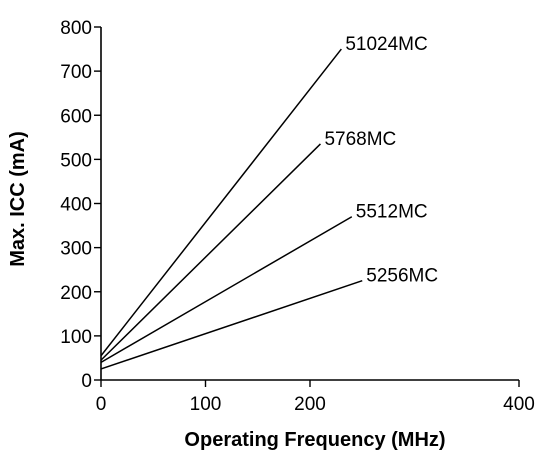  Describe the element at coordinates (76, 116) in the screenshot. I see `y-tick-label: 600` at that location.